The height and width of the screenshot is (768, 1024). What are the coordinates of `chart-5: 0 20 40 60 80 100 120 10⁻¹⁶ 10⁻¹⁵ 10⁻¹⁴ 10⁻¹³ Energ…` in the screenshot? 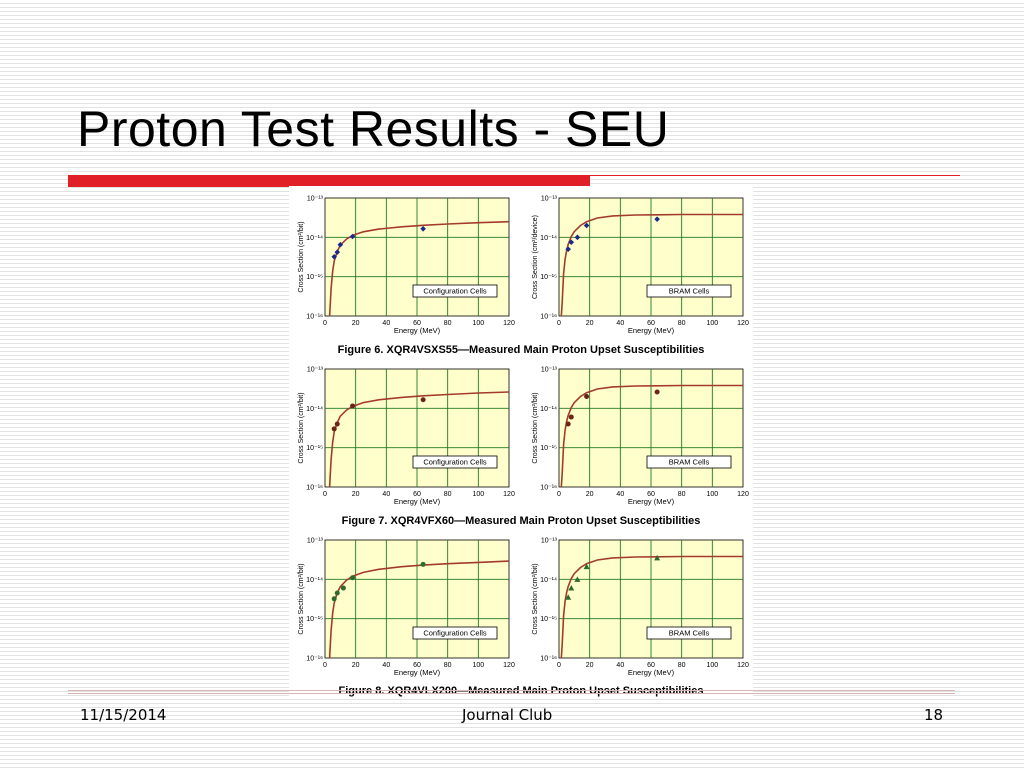 It's located at (406, 608).